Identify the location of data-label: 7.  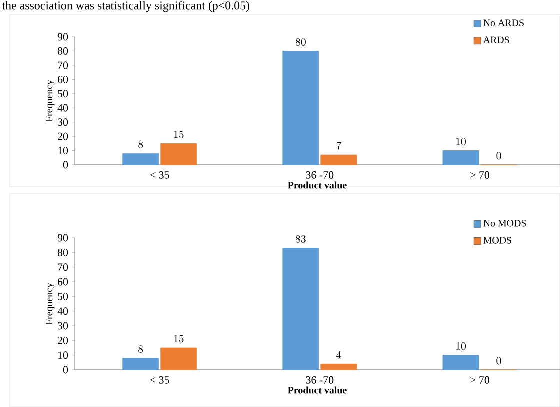
(339, 146).